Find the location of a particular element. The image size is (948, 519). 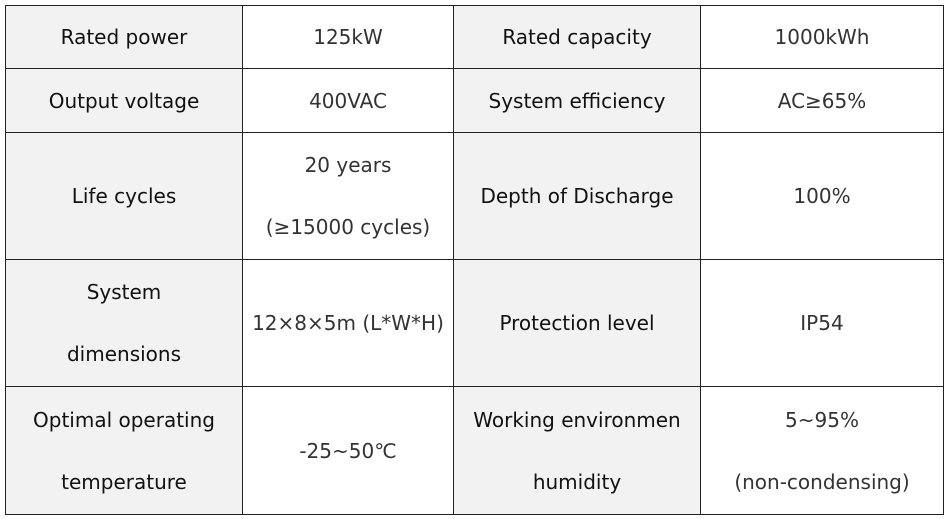

value-cell: -25~50℃ is located at coordinates (348, 450).